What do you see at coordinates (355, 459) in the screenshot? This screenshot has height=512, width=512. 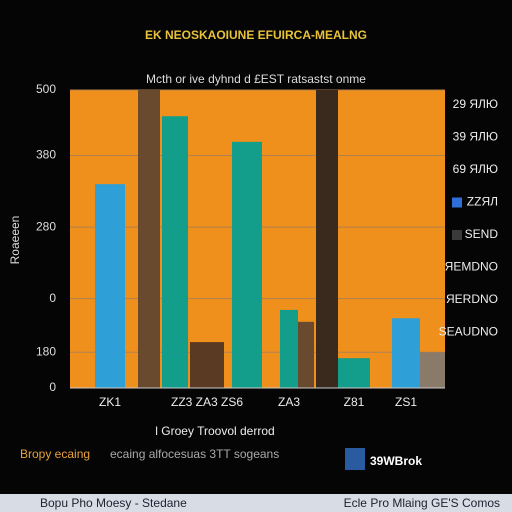 I see `brand-icon` at bounding box center [355, 459].